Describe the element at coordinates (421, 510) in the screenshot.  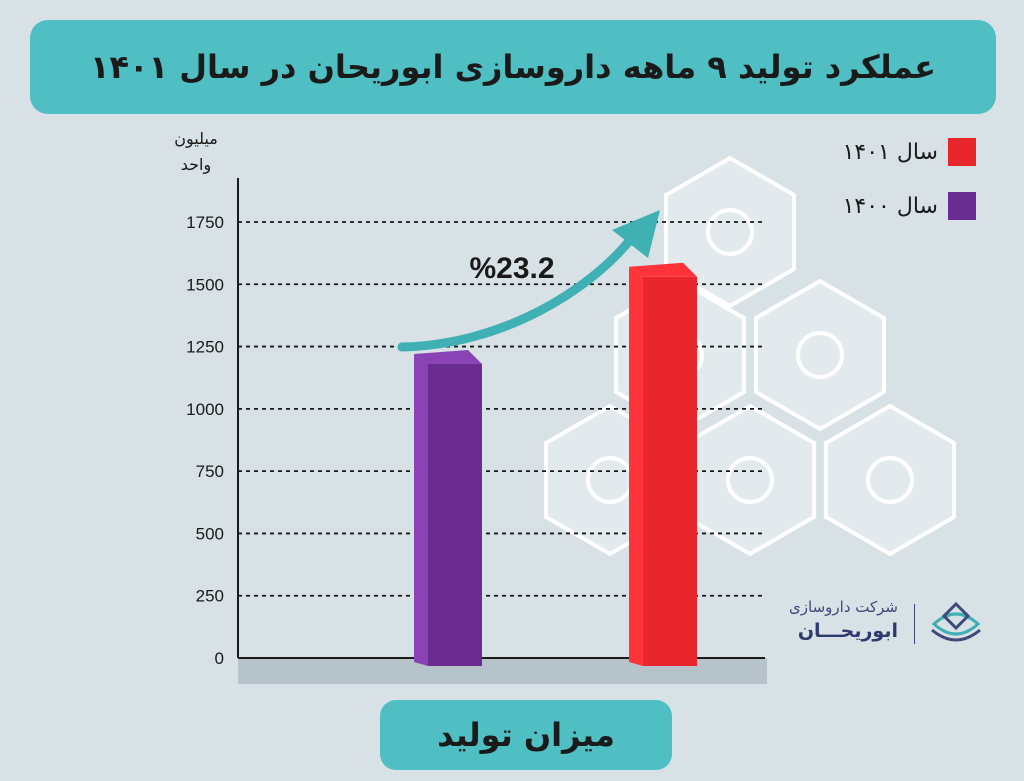
I see `bar-1400-side` at that location.